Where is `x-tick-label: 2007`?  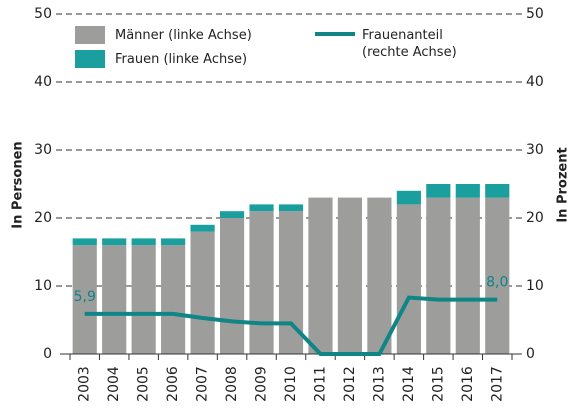
x-tick-label: 2007 is located at coordinates (203, 384).